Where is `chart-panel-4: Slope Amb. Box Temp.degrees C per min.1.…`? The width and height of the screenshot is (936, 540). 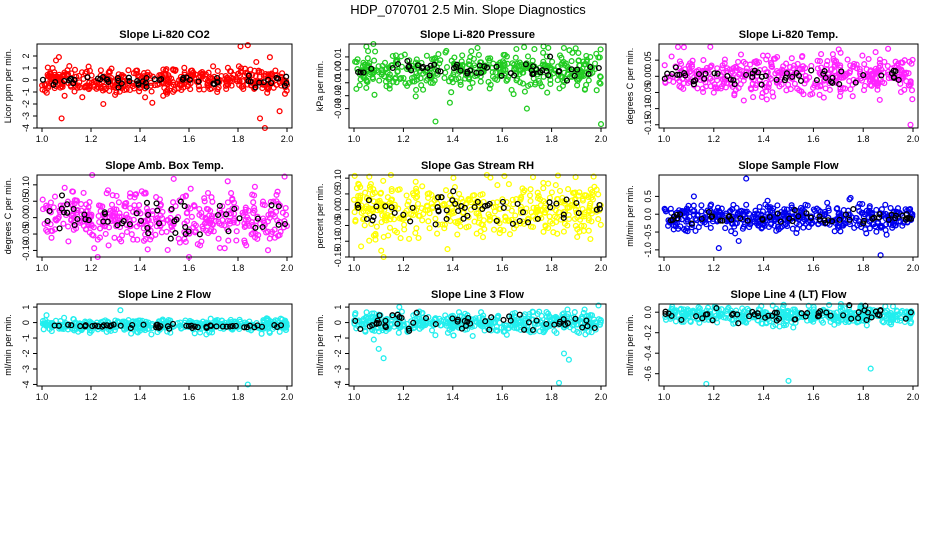 chart-panel-4: Slope Amb. Box Temp.degrees C per min.1.… is located at coordinates (148, 216).